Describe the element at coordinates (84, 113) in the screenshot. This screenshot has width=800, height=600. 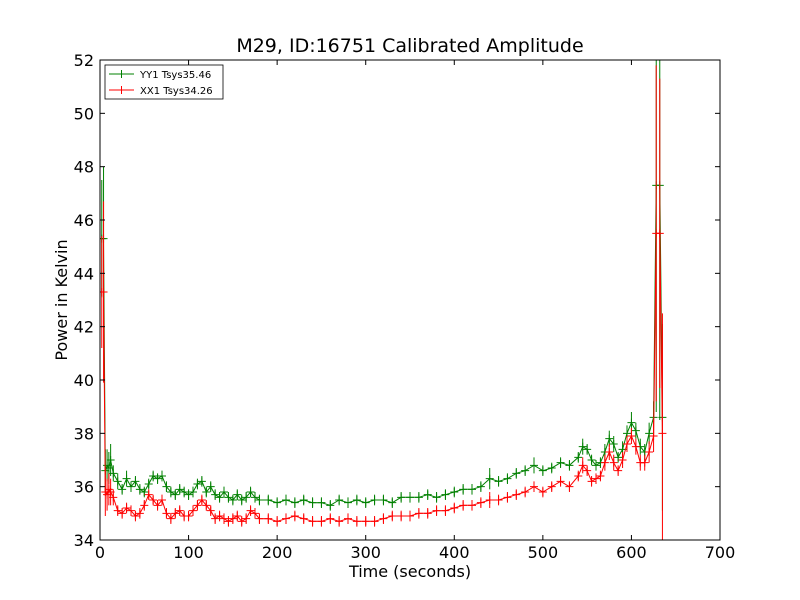
I see `y-tick-label: 50` at that location.